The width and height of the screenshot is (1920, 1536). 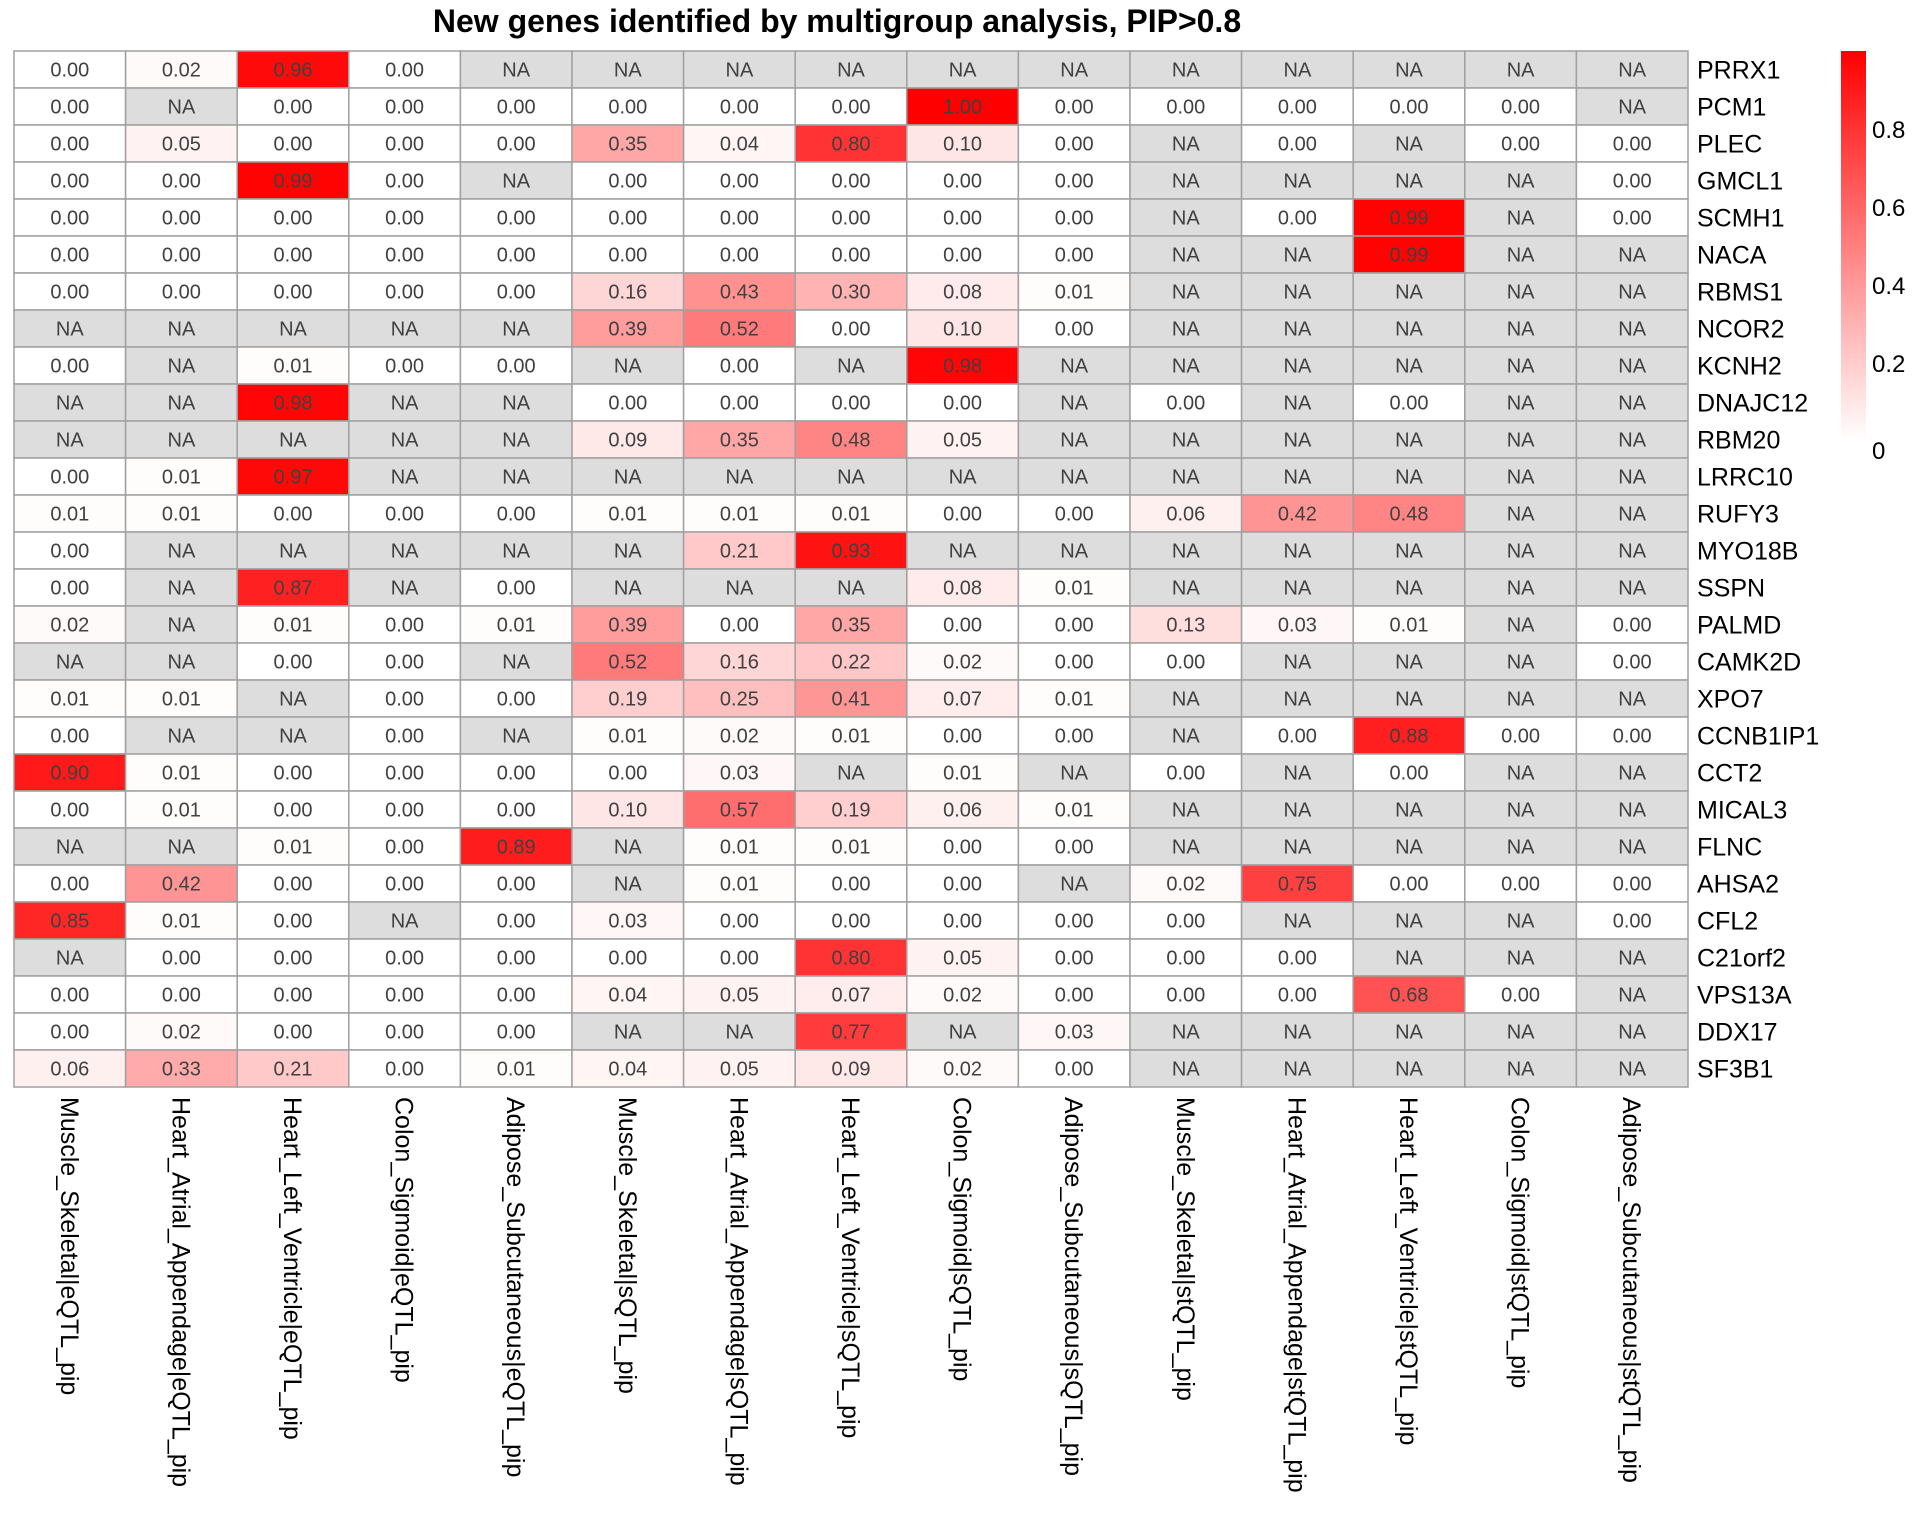 I want to click on heatmap-cell-value: 0.80, so click(x=851, y=959).